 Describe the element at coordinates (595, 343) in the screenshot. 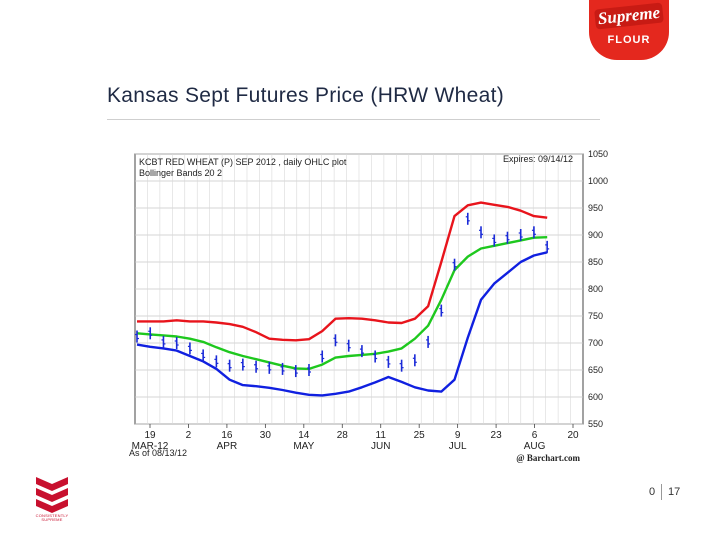

I see `y-tick-label: 700` at that location.